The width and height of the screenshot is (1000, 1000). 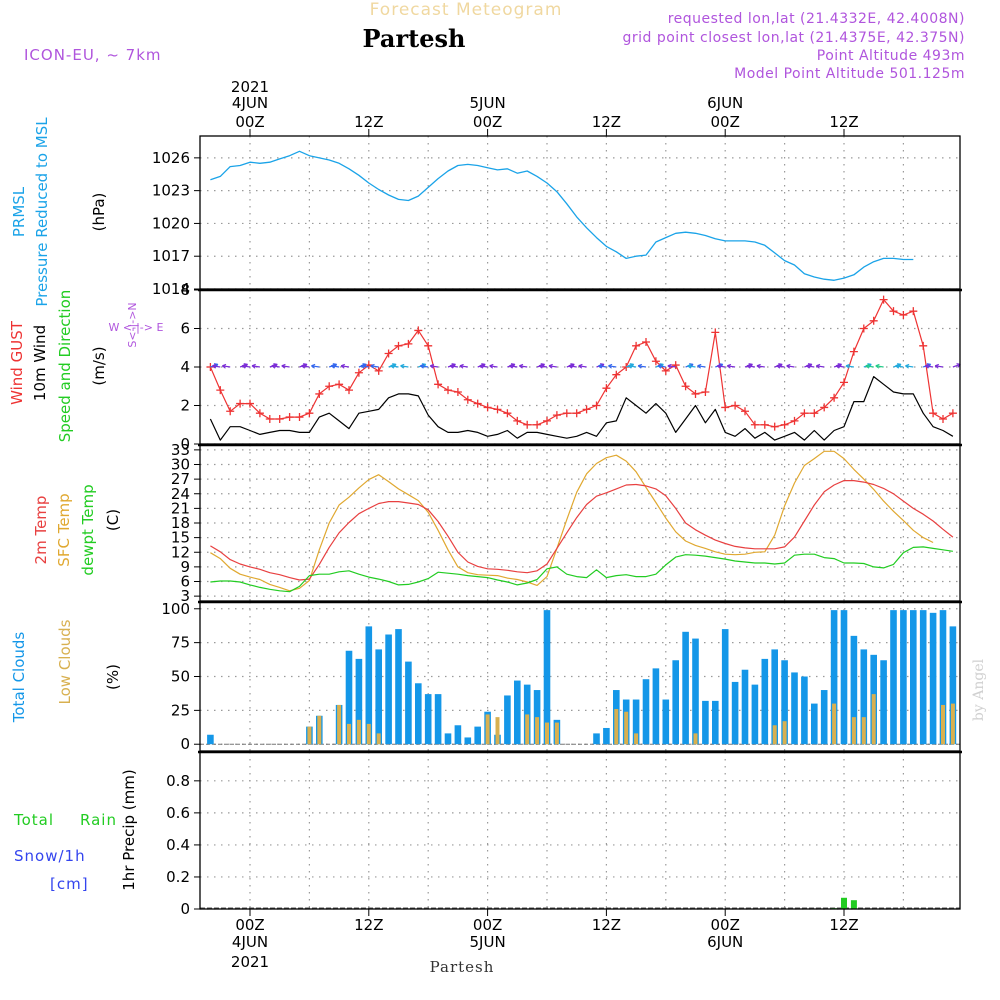 What do you see at coordinates (180, 508) in the screenshot?
I see `y-tick-label: 21` at bounding box center [180, 508].